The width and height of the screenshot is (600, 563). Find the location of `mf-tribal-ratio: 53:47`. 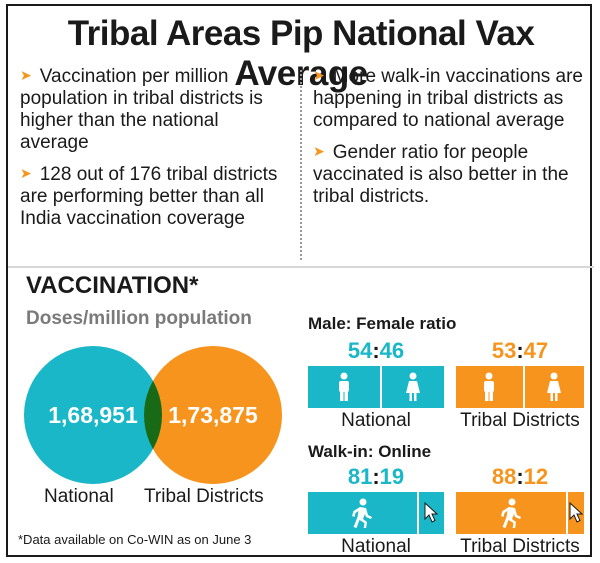

mf-tribal-ratio: 53:47 is located at coordinates (520, 350).